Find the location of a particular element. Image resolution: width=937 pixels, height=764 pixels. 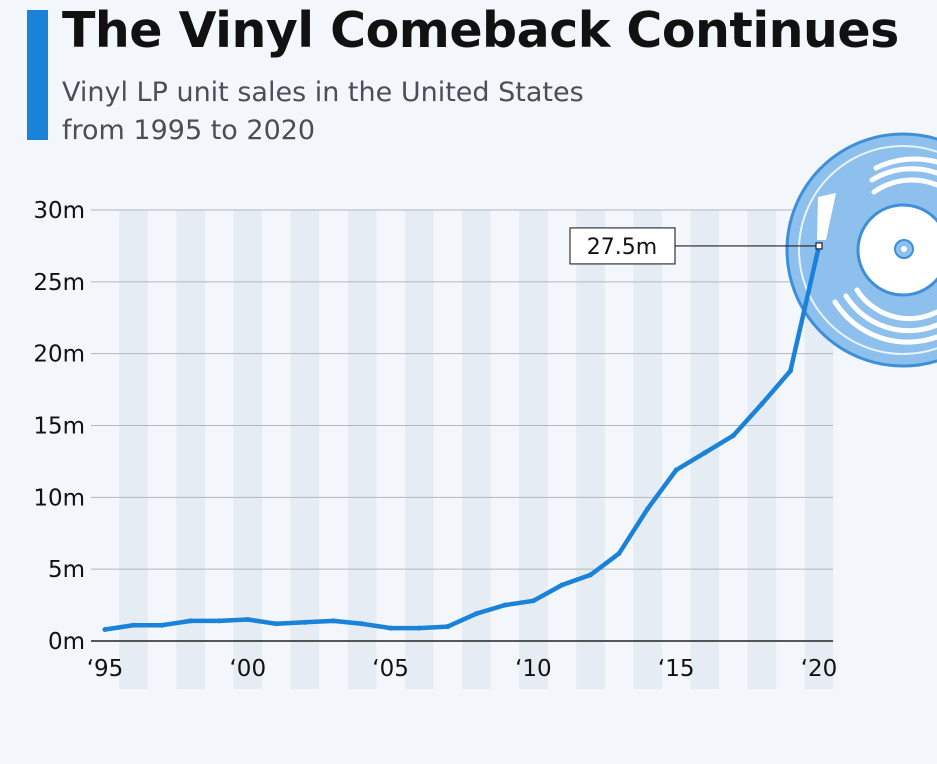

y-tick-label: 30m is located at coordinates (59, 211).